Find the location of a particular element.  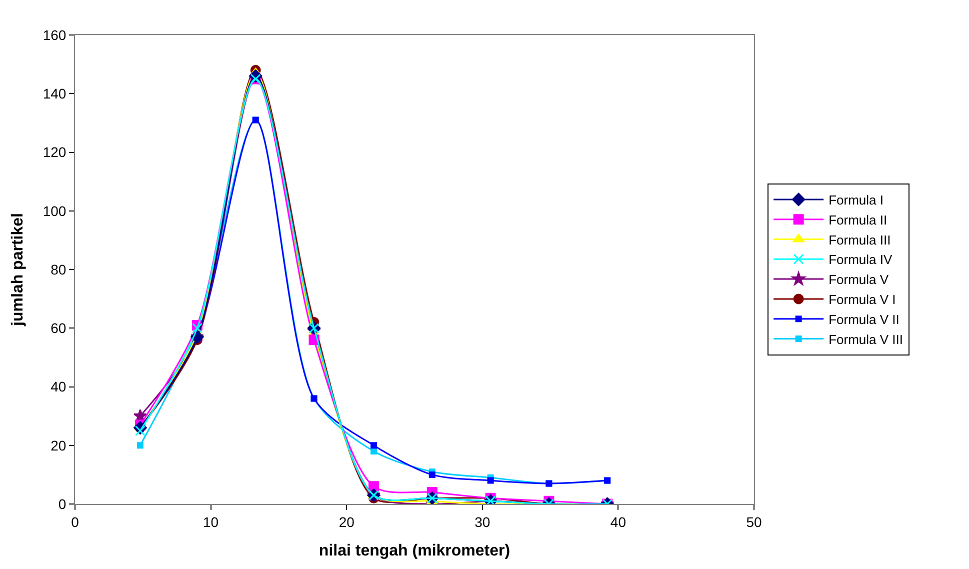

x-tick-label: 40 is located at coordinates (618, 522).